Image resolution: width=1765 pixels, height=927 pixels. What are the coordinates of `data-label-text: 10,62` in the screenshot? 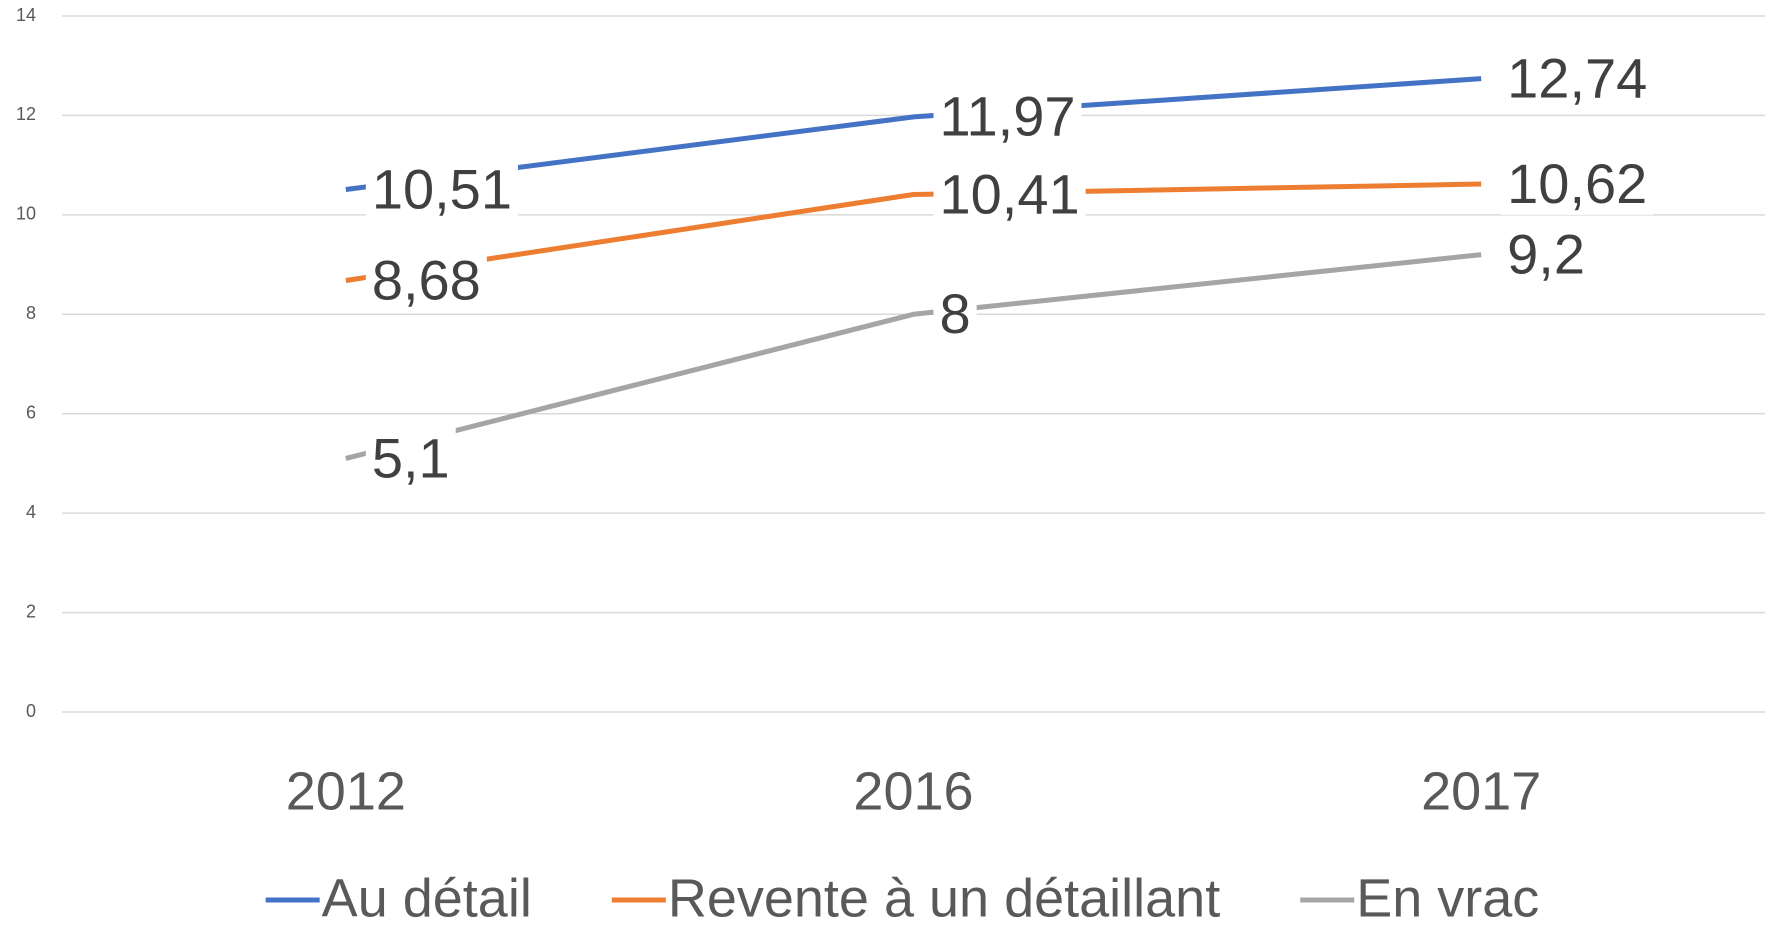 It's located at (1577, 183).